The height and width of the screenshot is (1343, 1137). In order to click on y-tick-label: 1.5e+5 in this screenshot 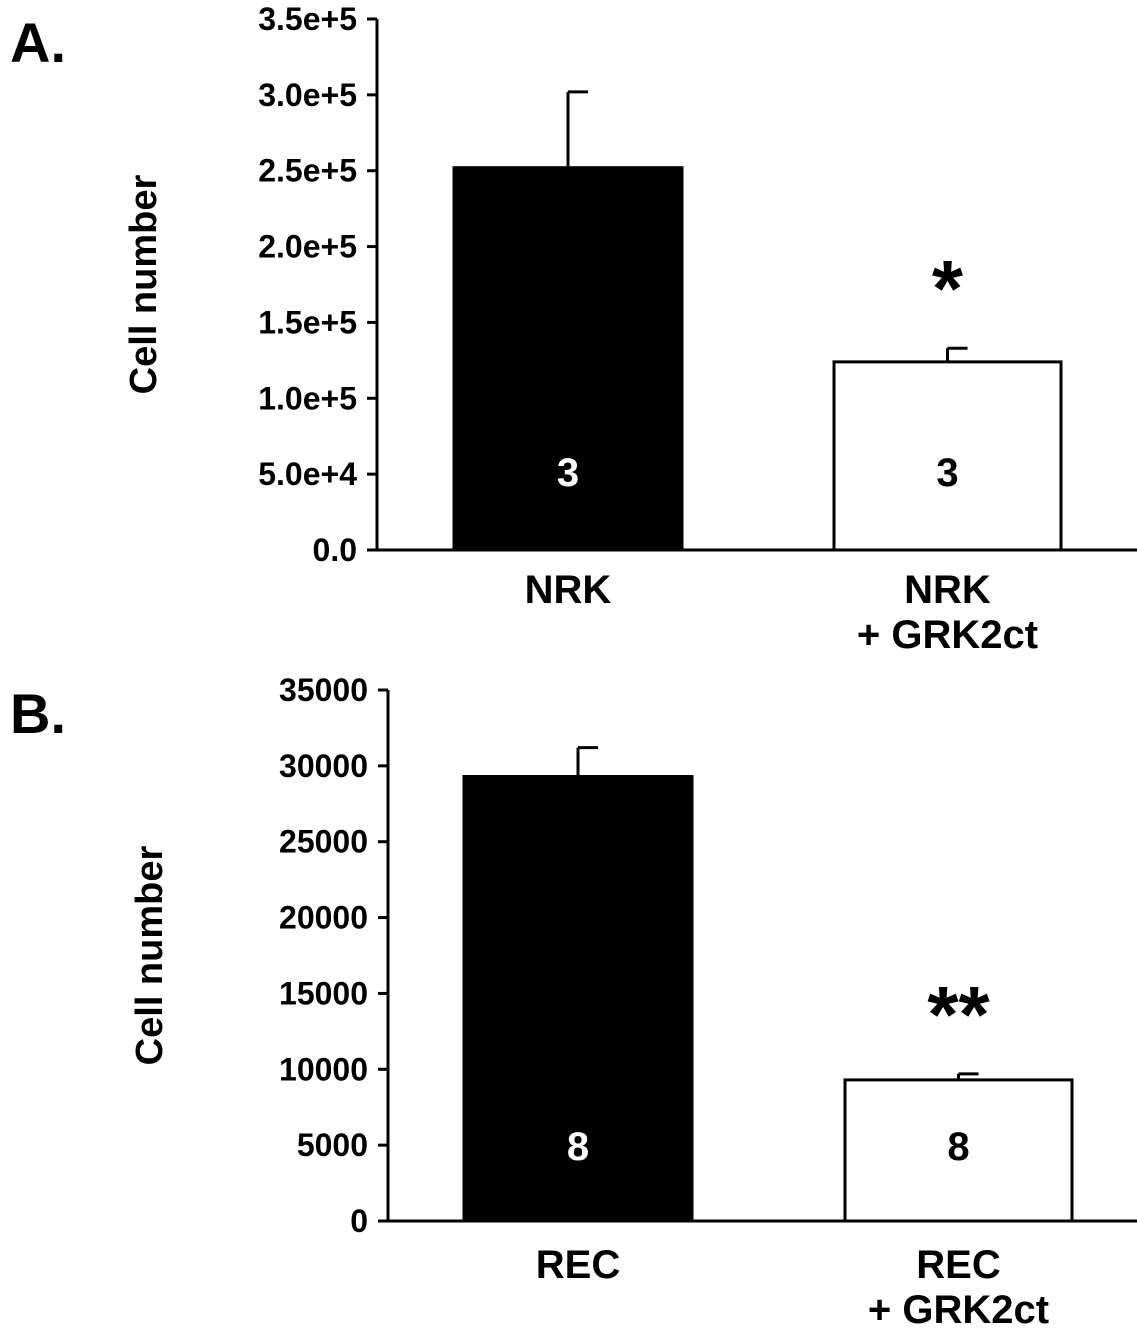, I will do `click(307, 322)`.